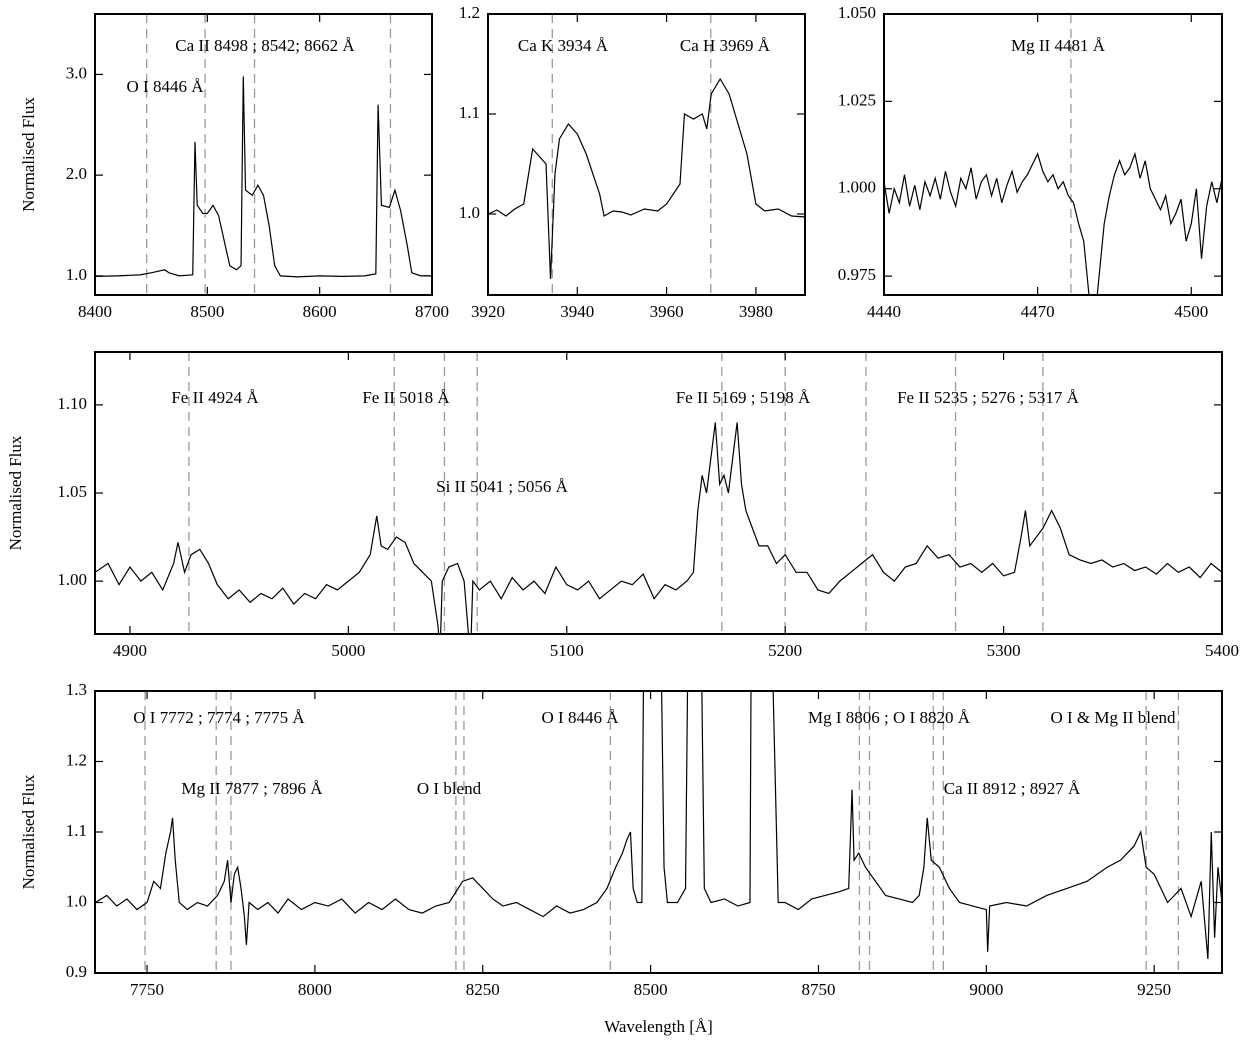 The height and width of the screenshot is (1046, 1258). I want to click on x-tick-label: 3940, so click(577, 311).